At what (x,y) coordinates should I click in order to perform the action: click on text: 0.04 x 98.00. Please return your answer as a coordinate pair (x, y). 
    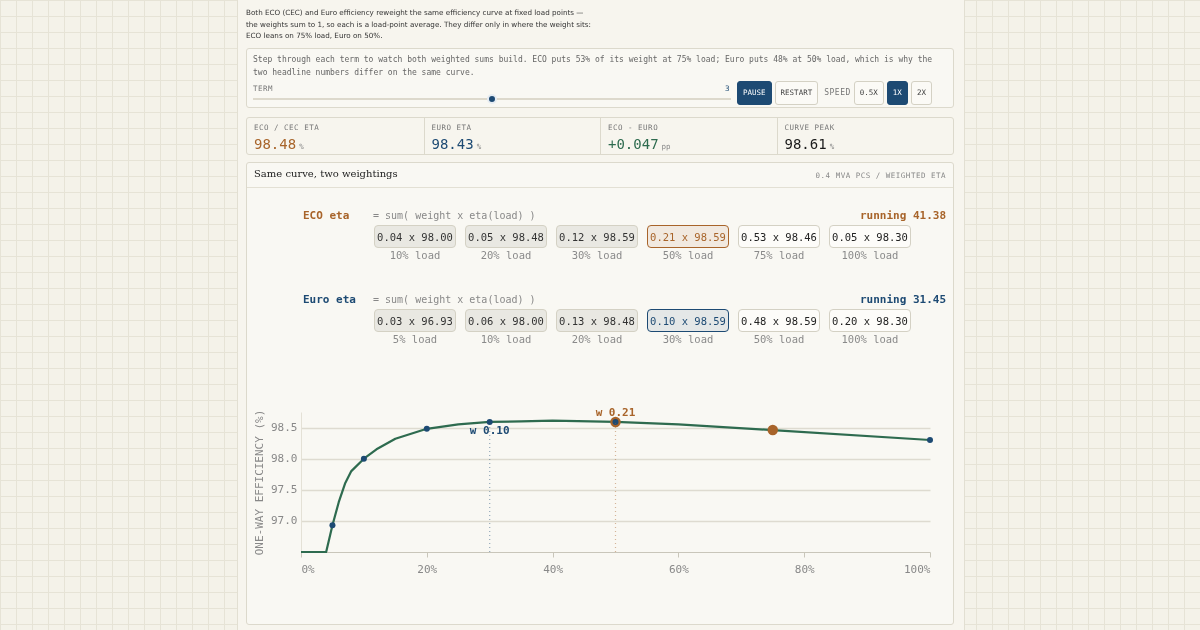
    Looking at the image, I should click on (415, 237).